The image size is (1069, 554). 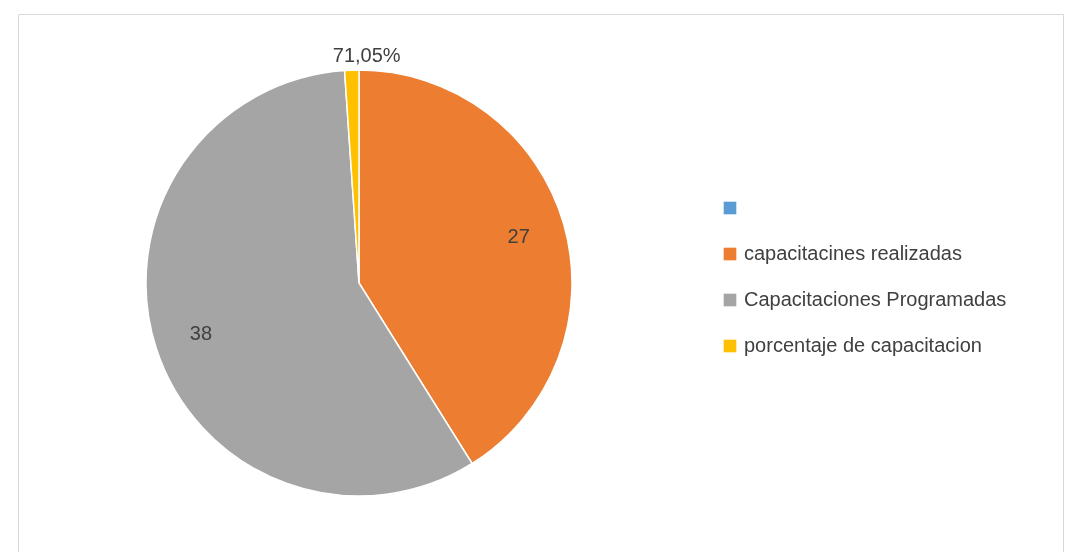 I want to click on data-label: 27, so click(x=518, y=236).